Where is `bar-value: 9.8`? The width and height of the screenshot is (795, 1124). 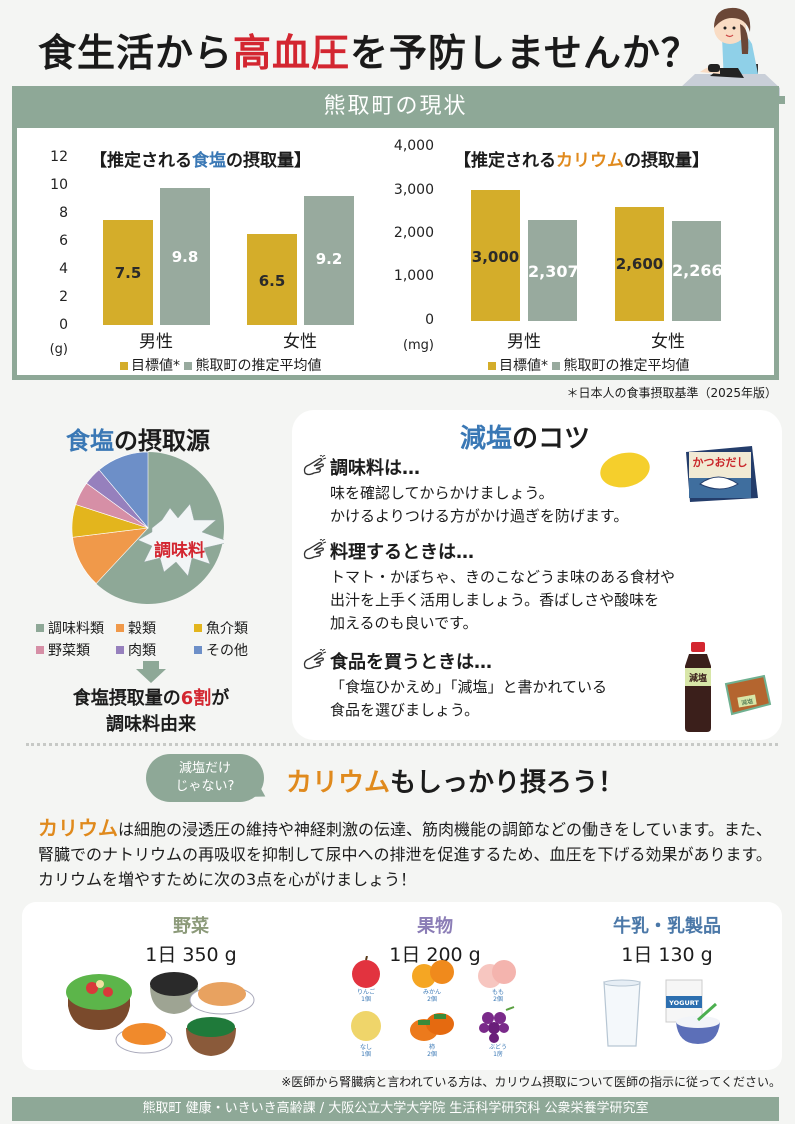
bar-value: 9.8 is located at coordinates (185, 257).